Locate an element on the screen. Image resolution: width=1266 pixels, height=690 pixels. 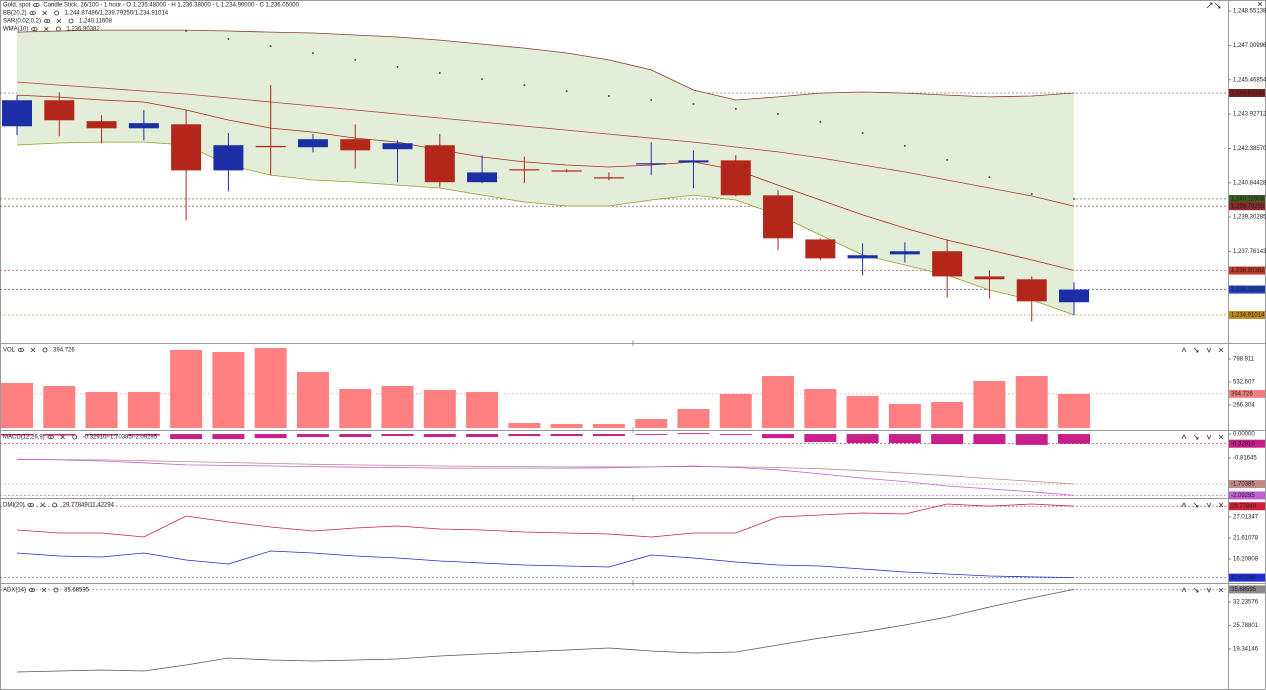
indicator-readout: 1,240.11608 is located at coordinates (96, 22).